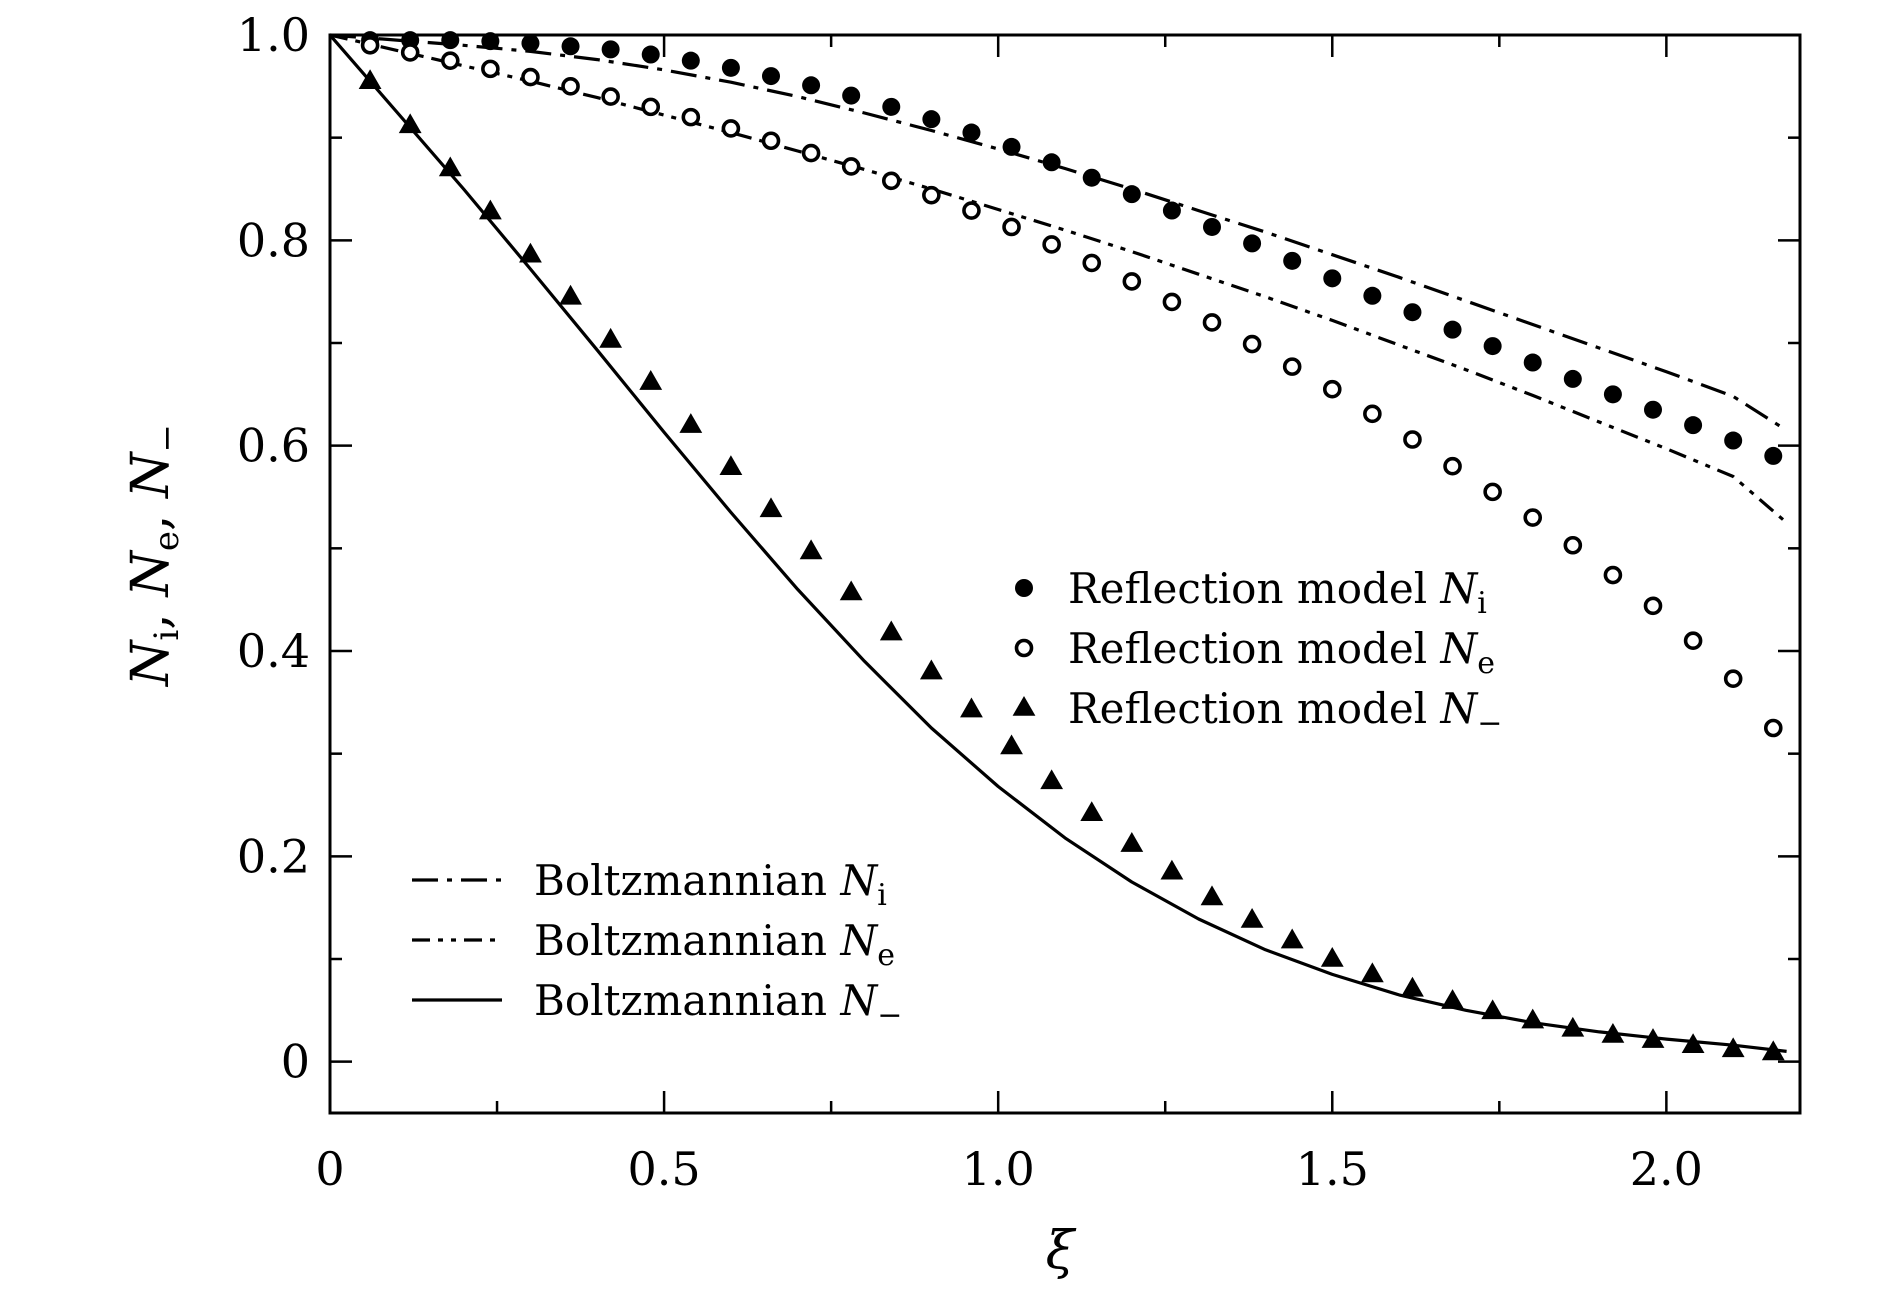 The width and height of the screenshot is (1890, 1300). Describe the element at coordinates (1666, 1169) in the screenshot. I see `x-tick-label: 2.0` at that location.